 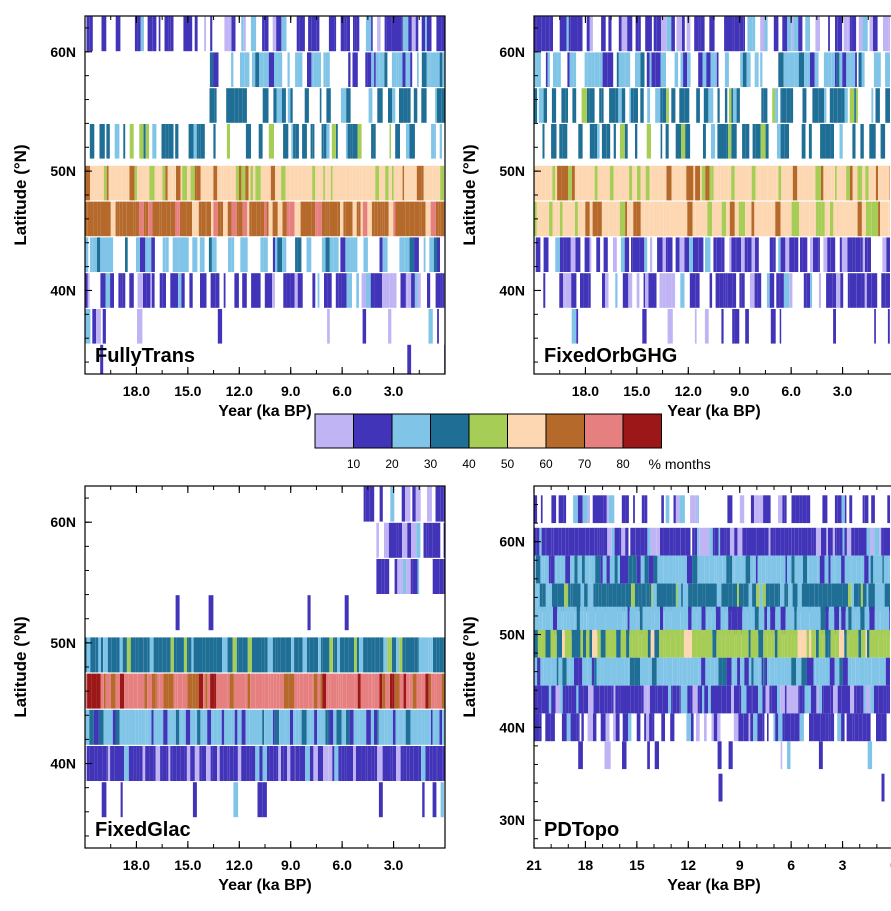 What do you see at coordinates (534, 865) in the screenshot?
I see `x-tick-label: 21` at bounding box center [534, 865].